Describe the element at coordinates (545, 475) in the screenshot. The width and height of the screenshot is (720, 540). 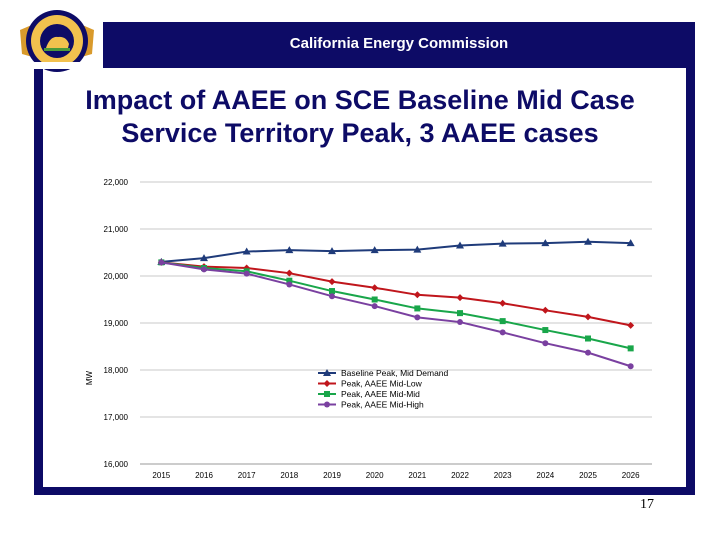
I see `x-tick-label: 2024` at that location.